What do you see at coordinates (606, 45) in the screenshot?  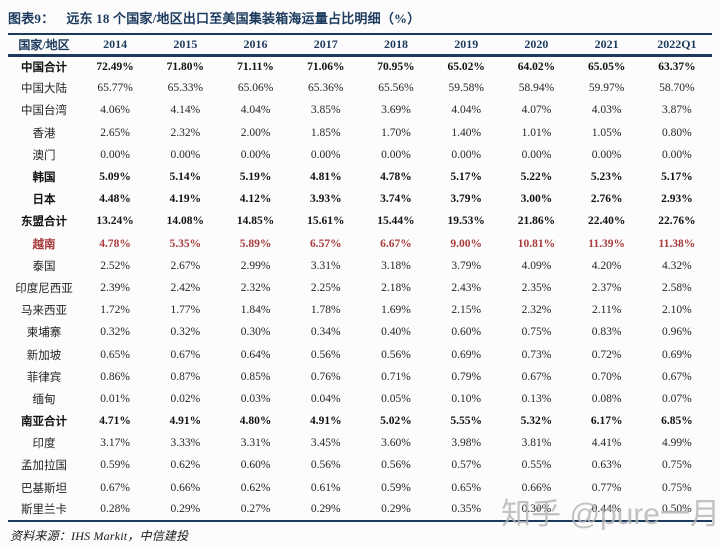 I see `column-header-year: 2021` at bounding box center [606, 45].